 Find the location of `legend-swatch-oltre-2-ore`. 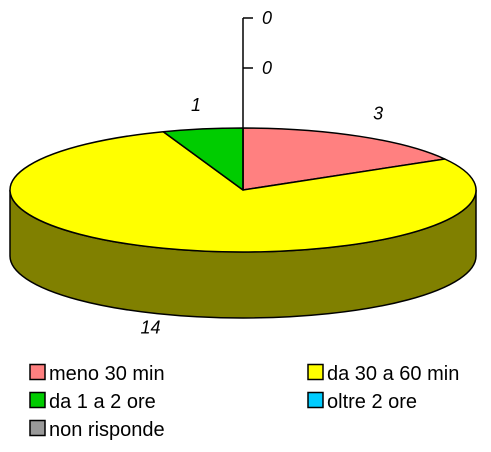

legend-swatch-oltre-2-ore is located at coordinates (315, 400).